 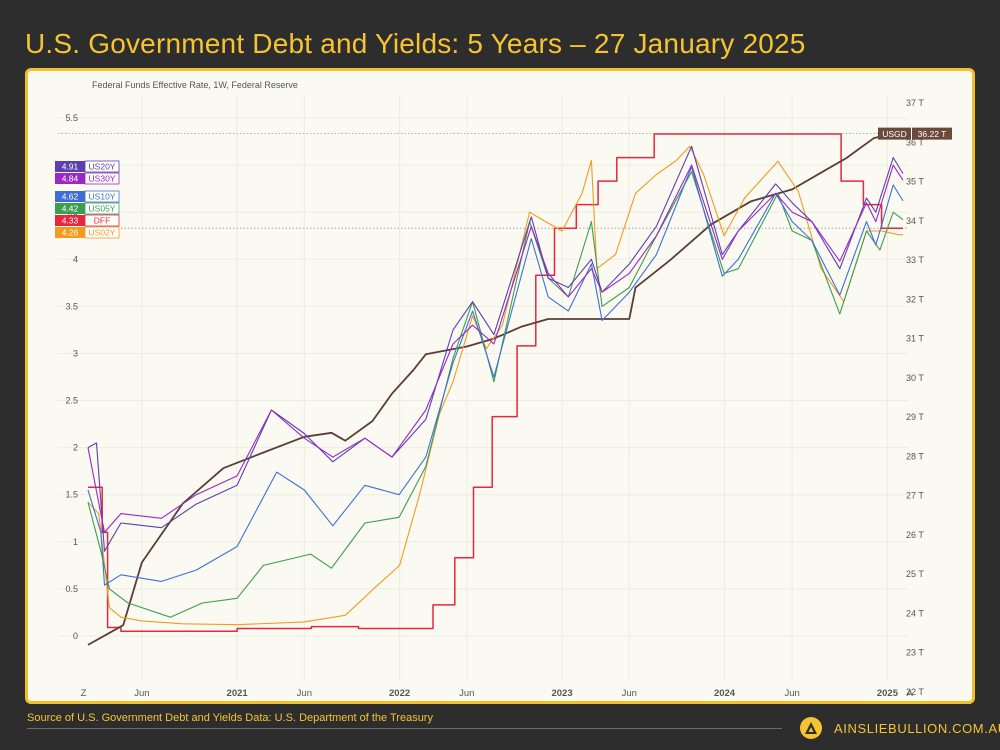 I want to click on debt-label-value-box, so click(x=932, y=133).